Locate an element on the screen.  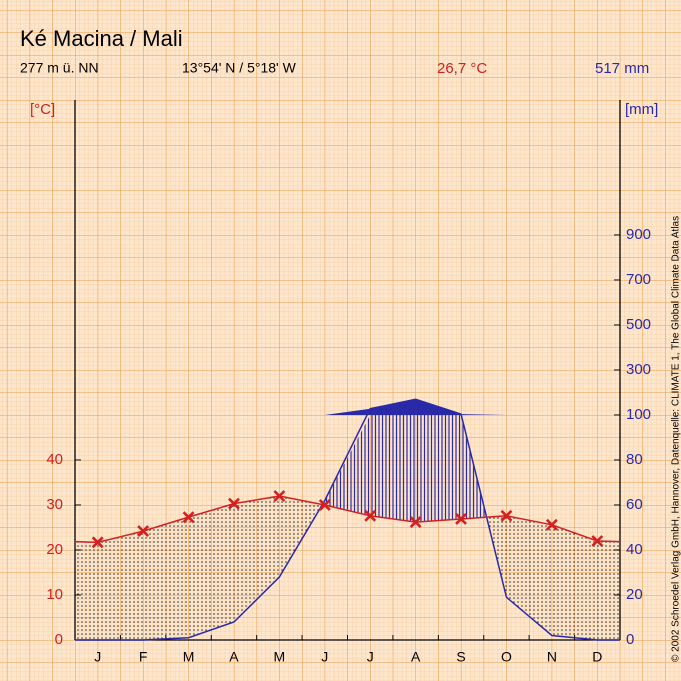
y-tick-label: 10 is located at coordinates (54, 594).